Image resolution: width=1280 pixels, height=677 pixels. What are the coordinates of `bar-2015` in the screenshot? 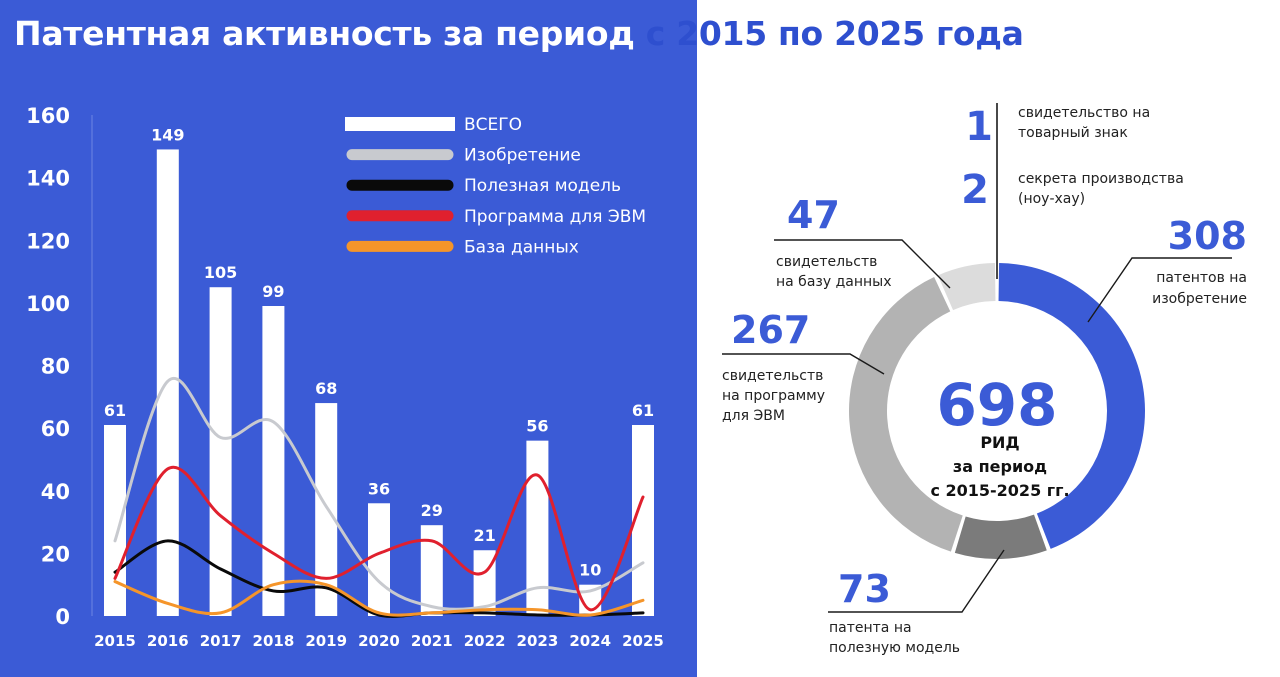 It's located at (115, 520).